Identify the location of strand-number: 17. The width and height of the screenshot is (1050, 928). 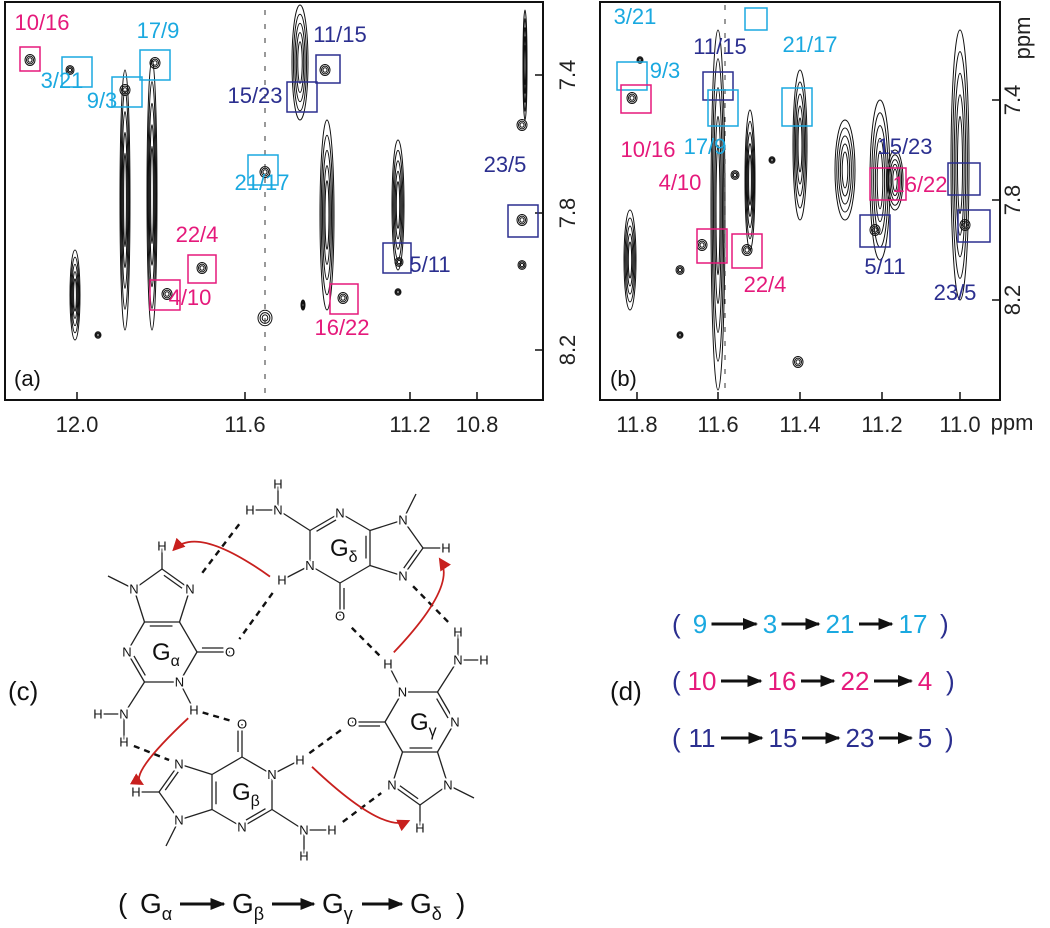
(913, 624).